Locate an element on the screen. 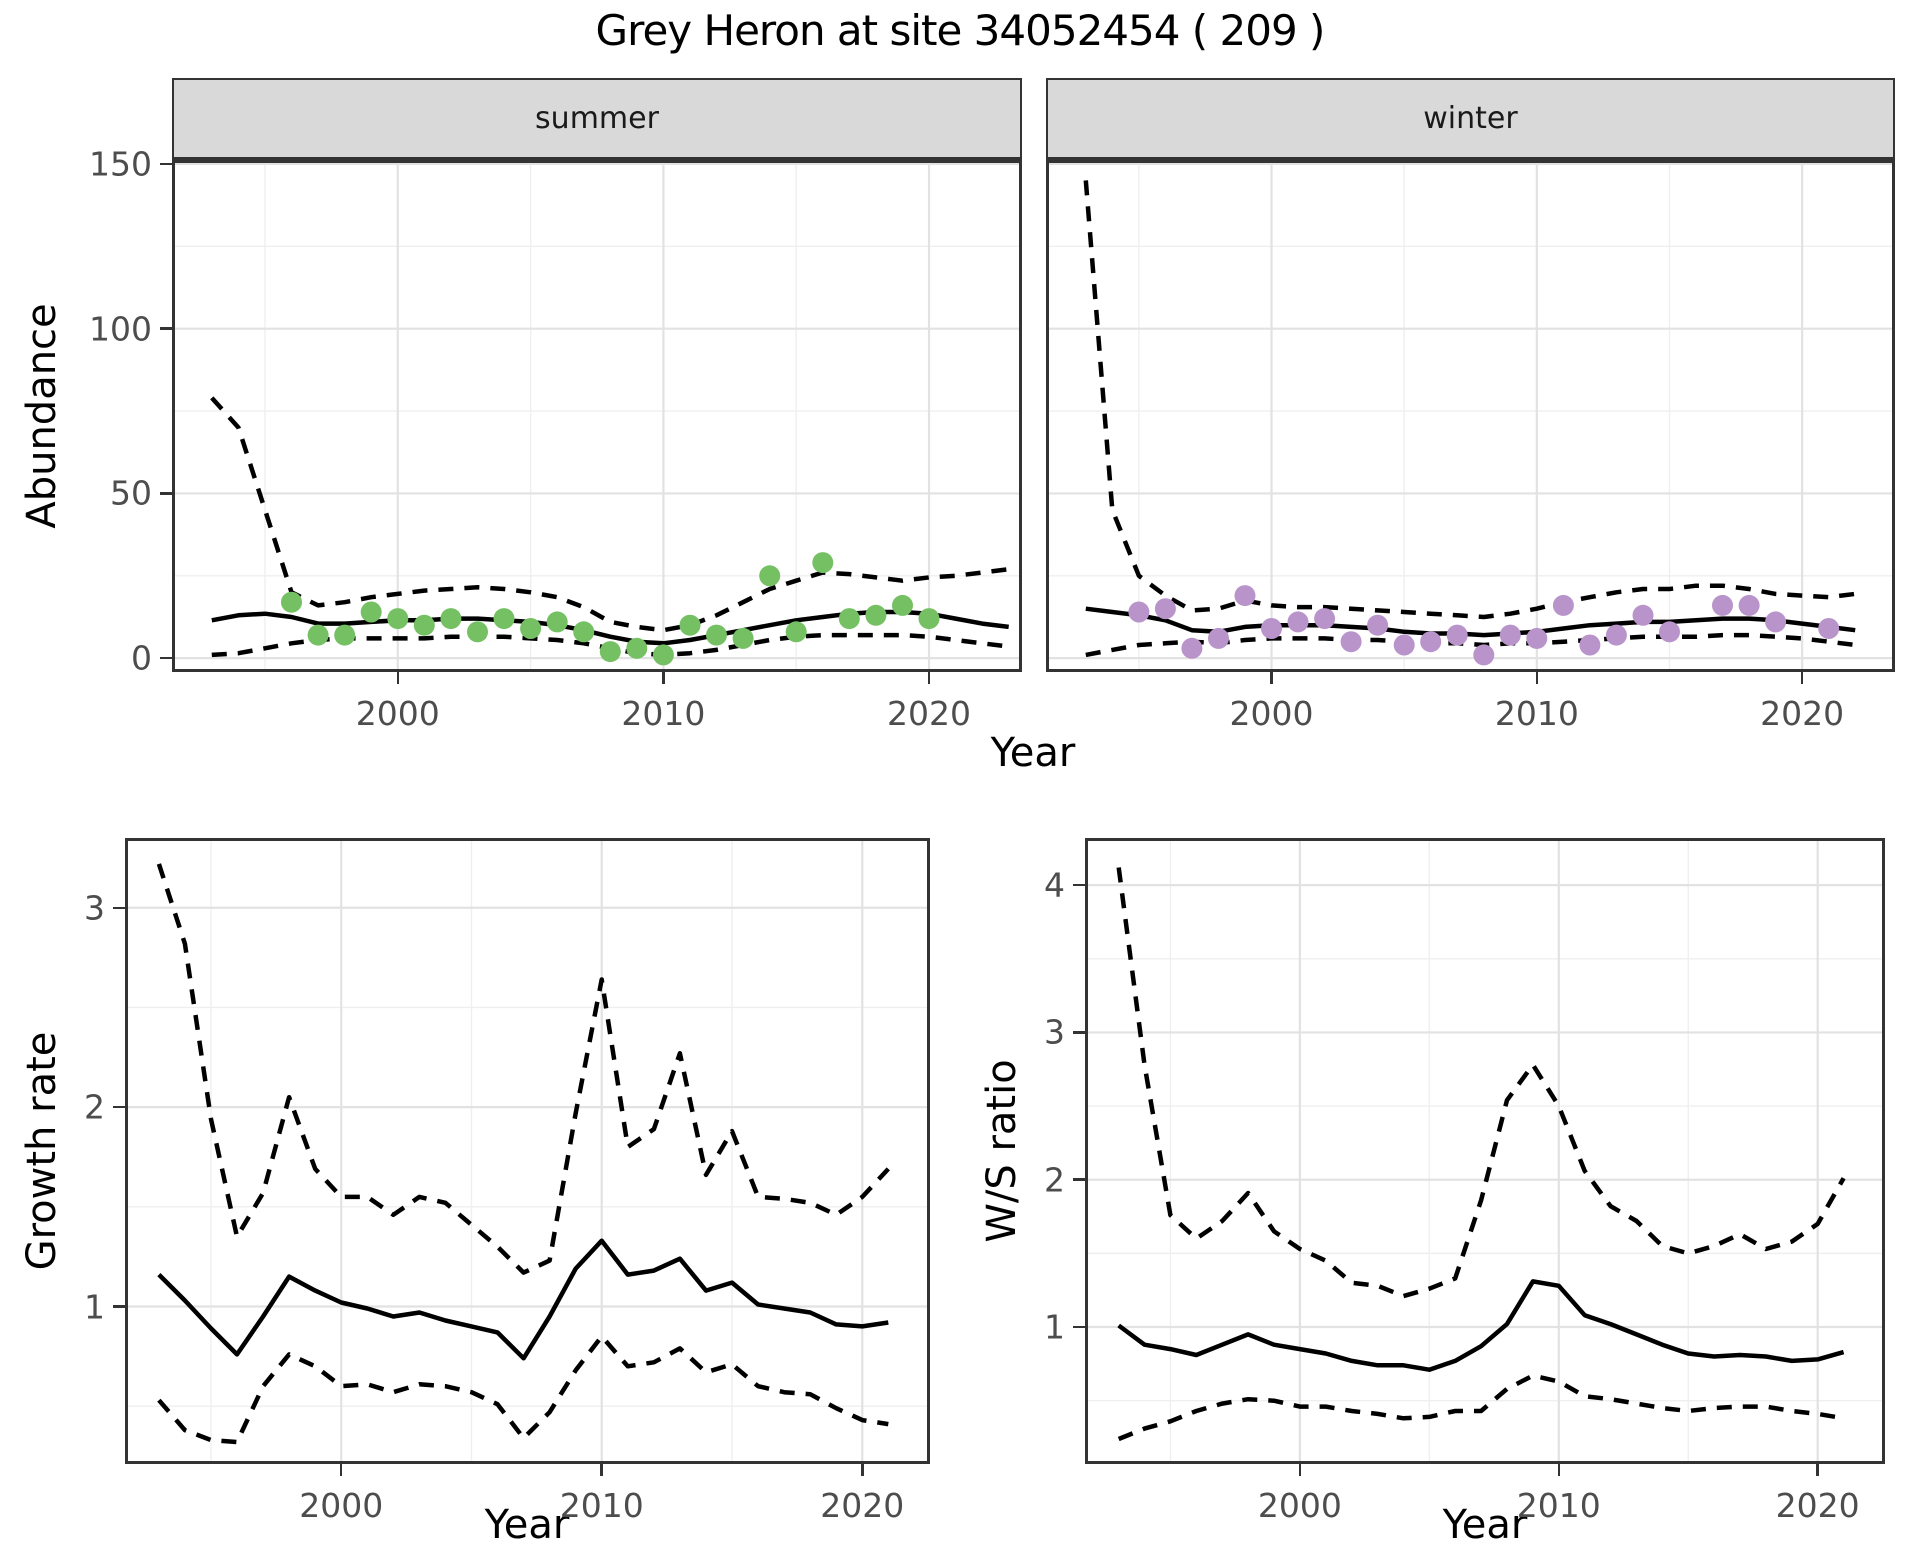 Image resolution: width=1920 pixels, height=1560 pixels. summer-abundance-panel is located at coordinates (597, 416).